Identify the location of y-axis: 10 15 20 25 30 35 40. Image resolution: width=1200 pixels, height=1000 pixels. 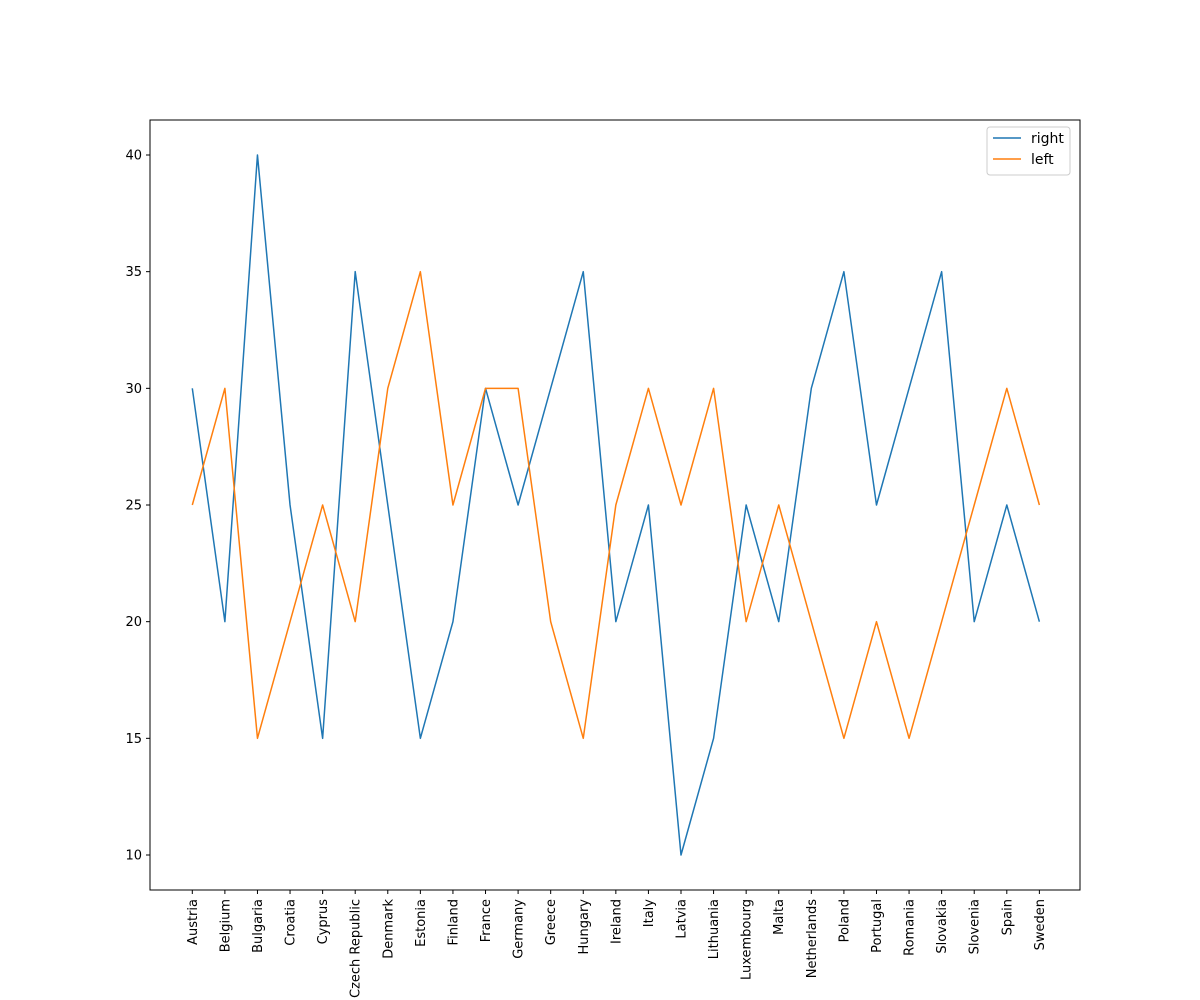
(137, 506).